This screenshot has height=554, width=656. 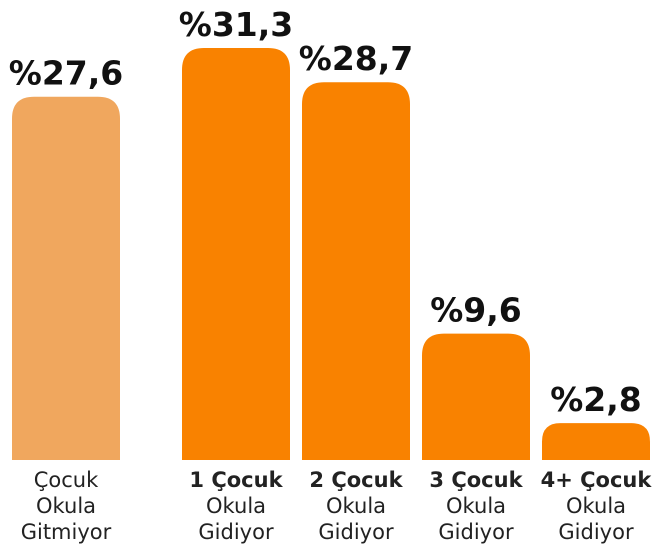 What do you see at coordinates (66, 480) in the screenshot?
I see `category-label: Çocuk` at bounding box center [66, 480].